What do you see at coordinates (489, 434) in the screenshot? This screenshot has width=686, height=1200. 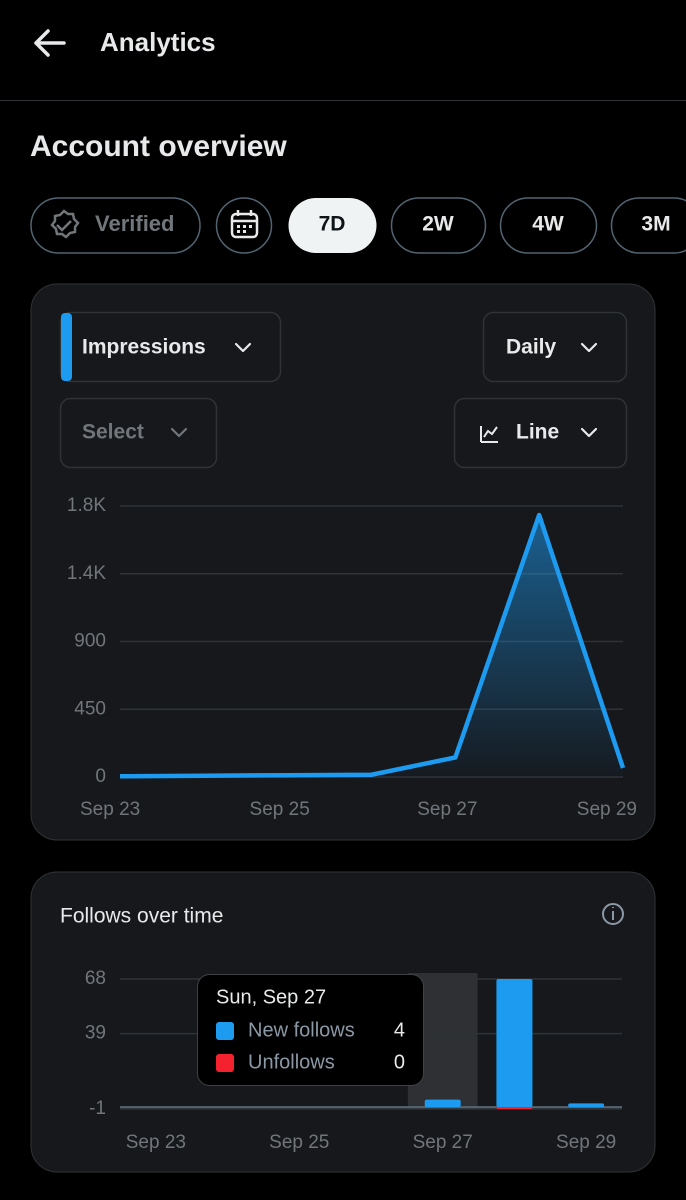 I see `line-icon` at bounding box center [489, 434].